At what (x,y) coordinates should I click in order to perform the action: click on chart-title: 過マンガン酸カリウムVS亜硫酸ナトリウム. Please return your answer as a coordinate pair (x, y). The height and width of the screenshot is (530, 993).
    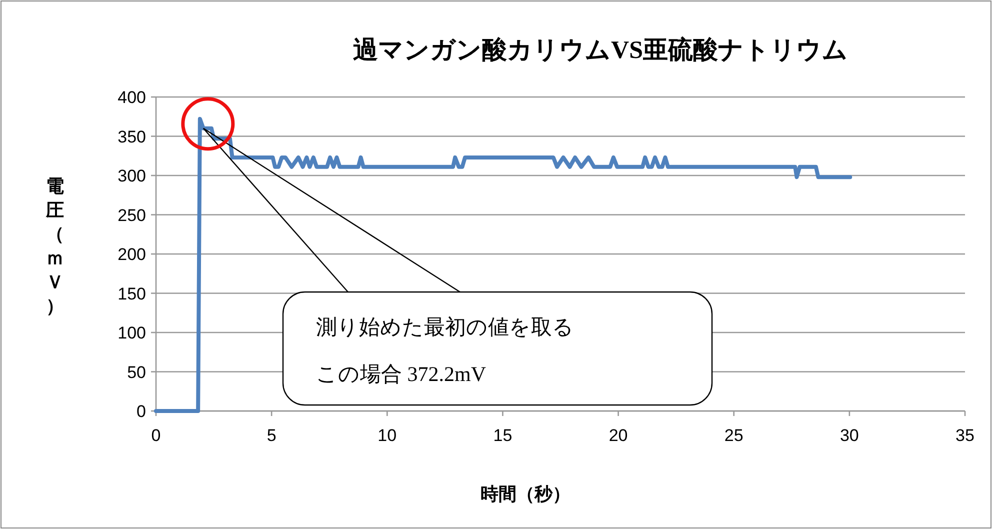
    Looking at the image, I should click on (600, 50).